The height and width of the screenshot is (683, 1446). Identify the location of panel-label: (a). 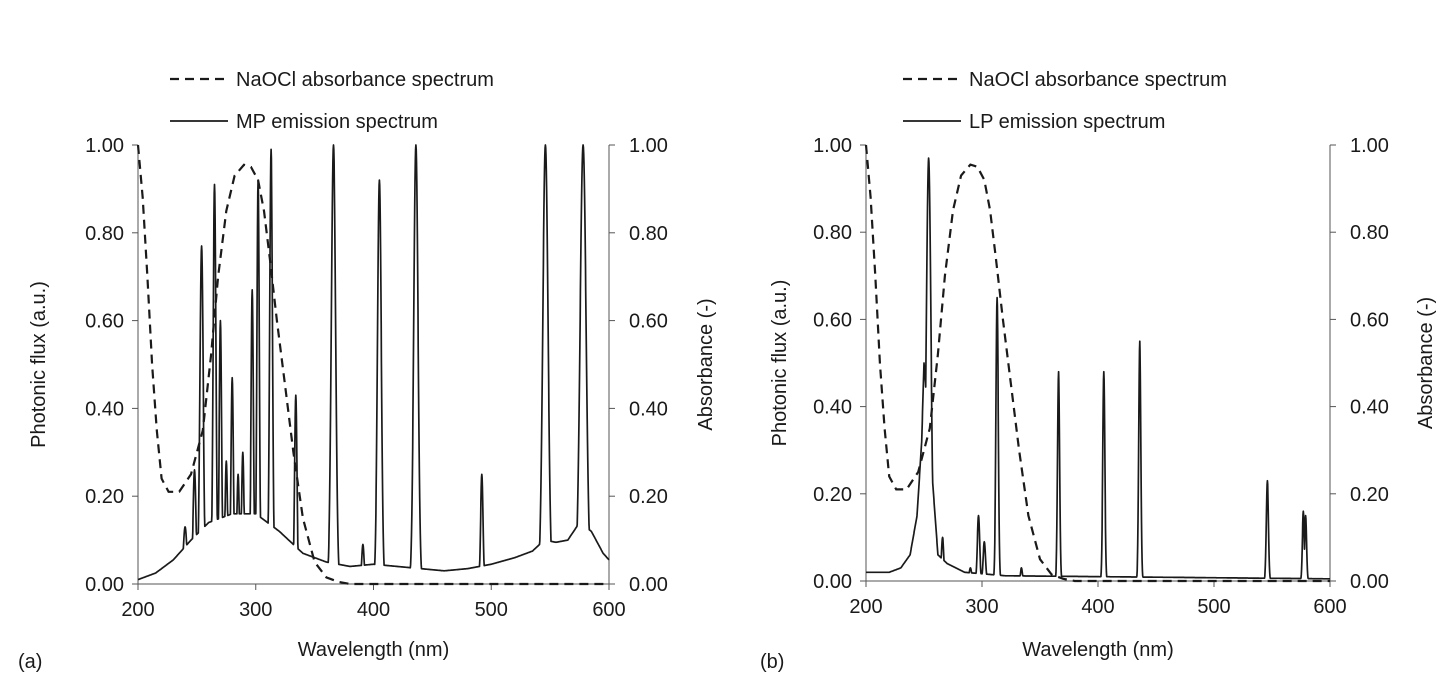
(30, 662).